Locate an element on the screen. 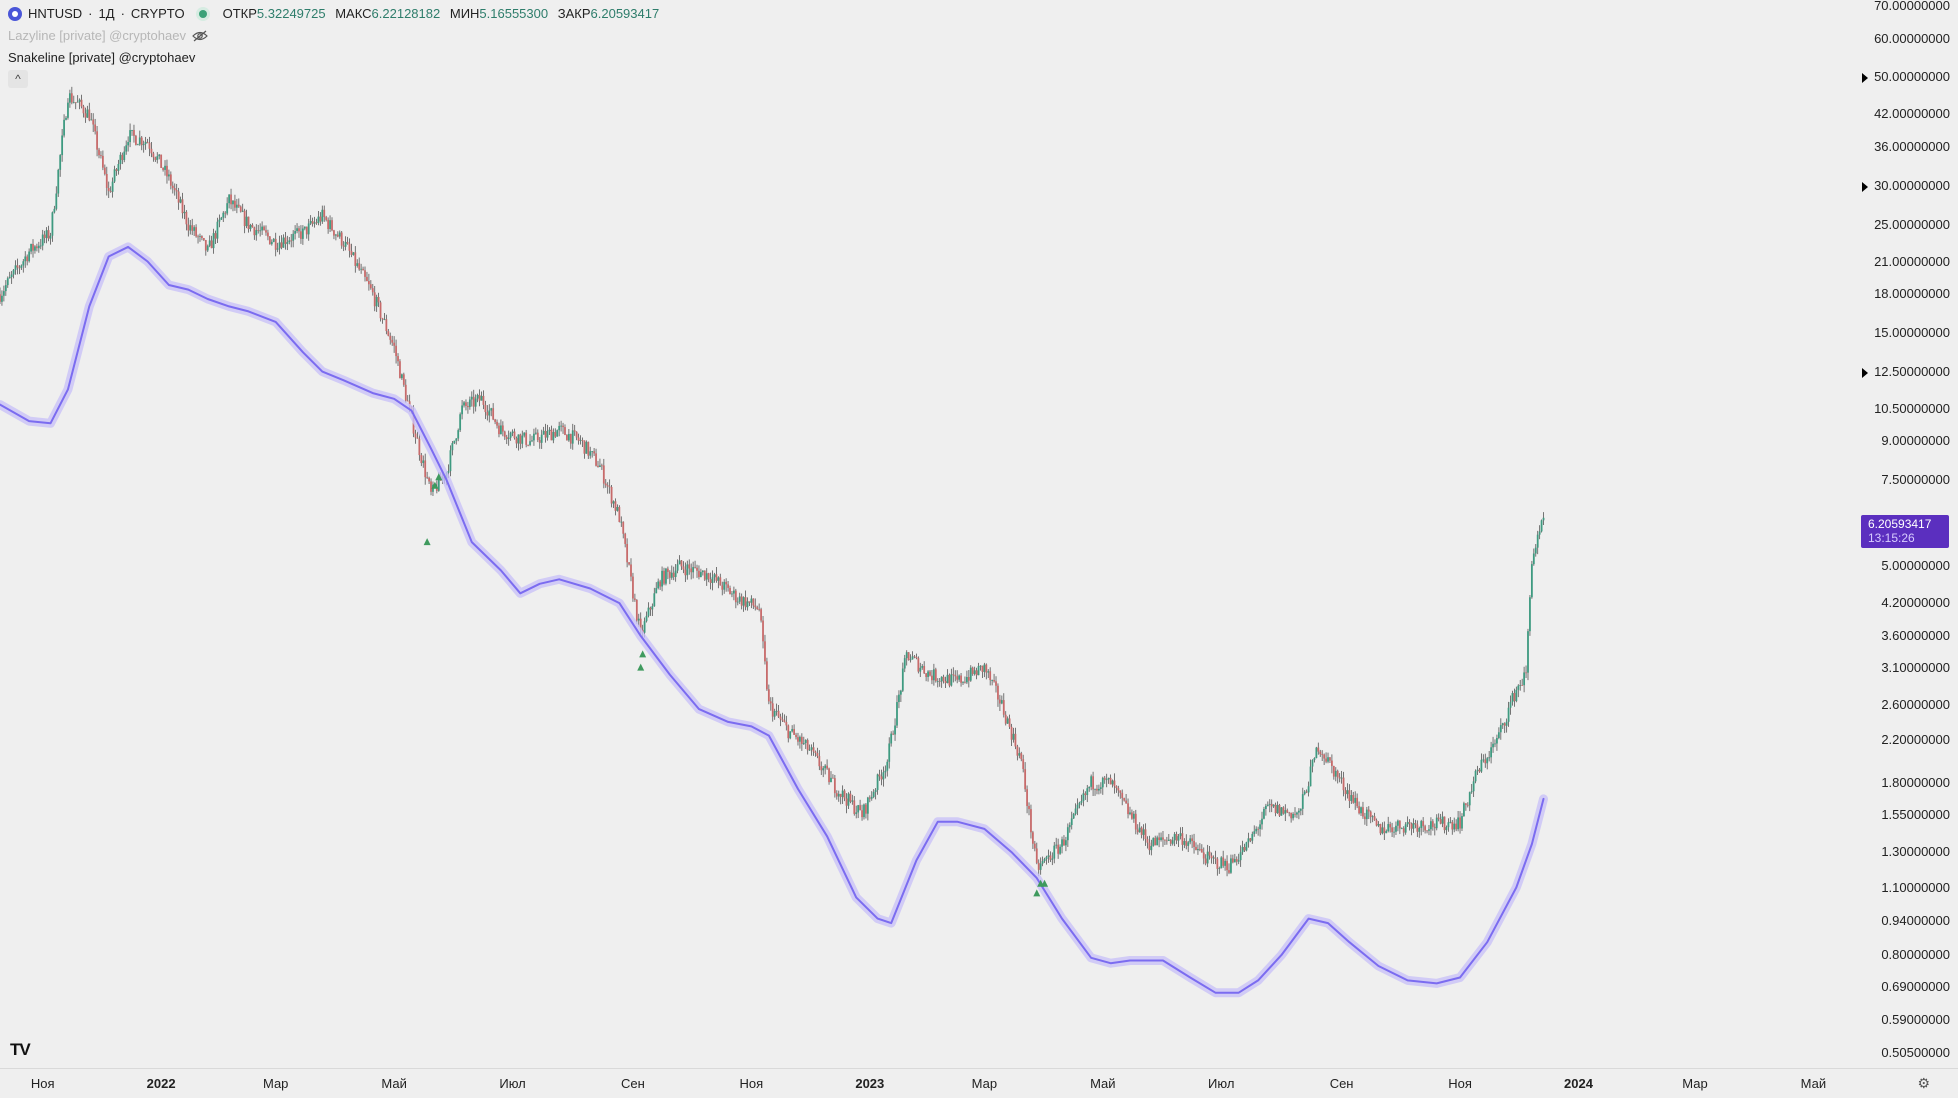 The width and height of the screenshot is (1958, 1098). indicator-name: Snakeline [private] @cryptohaev is located at coordinates (102, 57).